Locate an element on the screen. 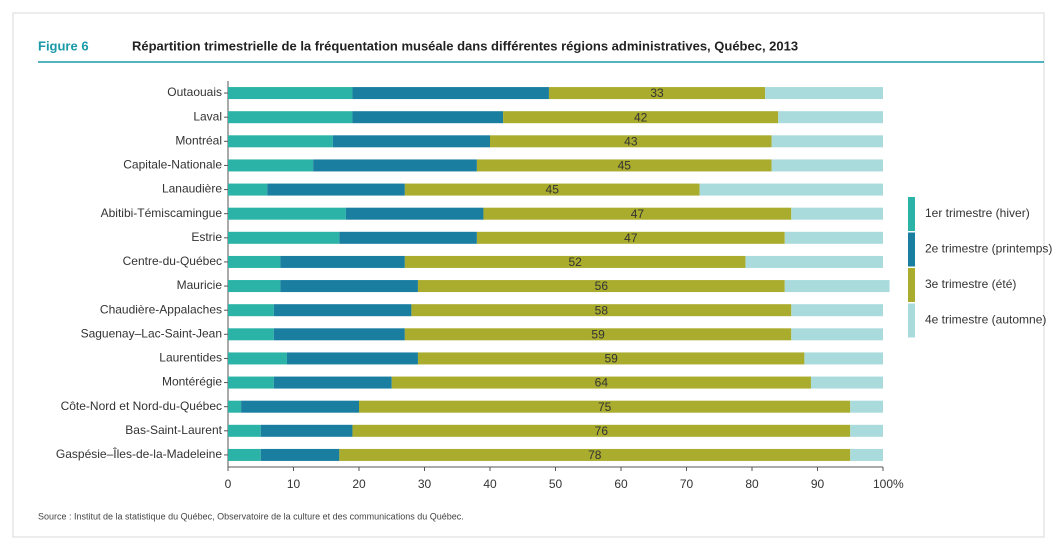  y-tick-label: Capitale-Nationale is located at coordinates (172, 165).